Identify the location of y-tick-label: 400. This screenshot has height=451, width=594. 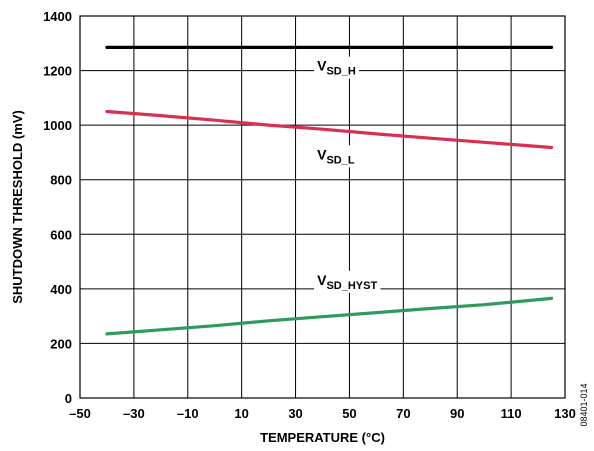
(61, 289).